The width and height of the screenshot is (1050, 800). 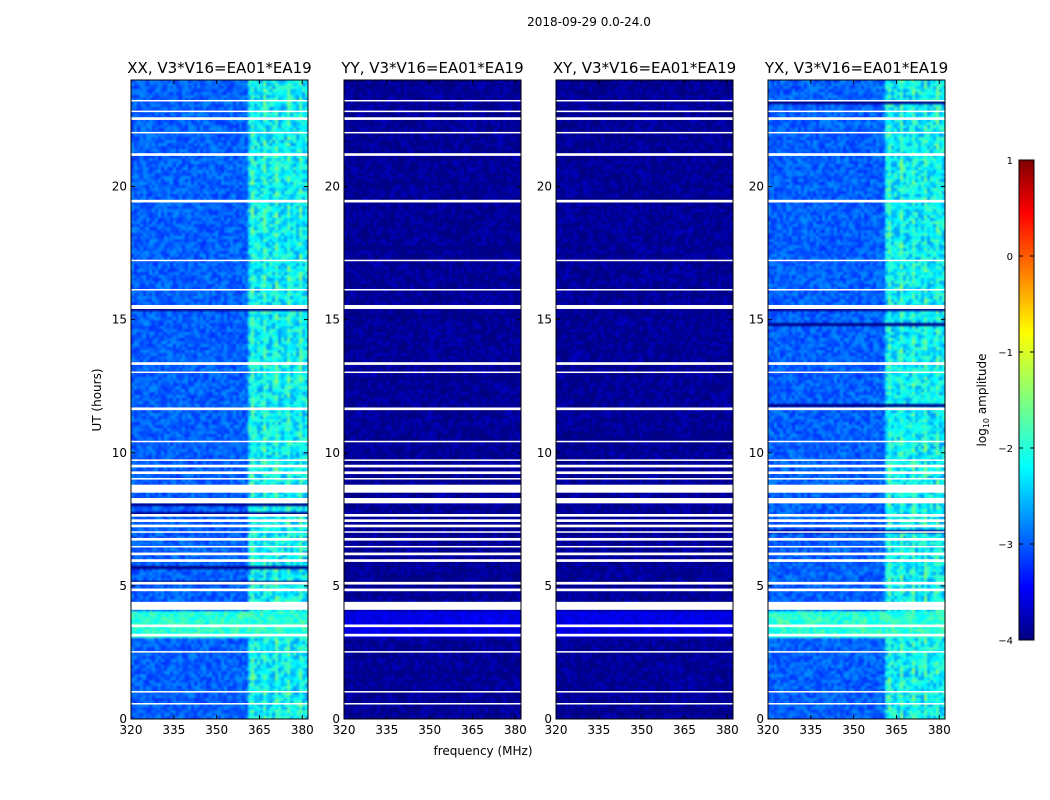 I want to click on x-axis-label: frequency (MHz), so click(x=482, y=751).